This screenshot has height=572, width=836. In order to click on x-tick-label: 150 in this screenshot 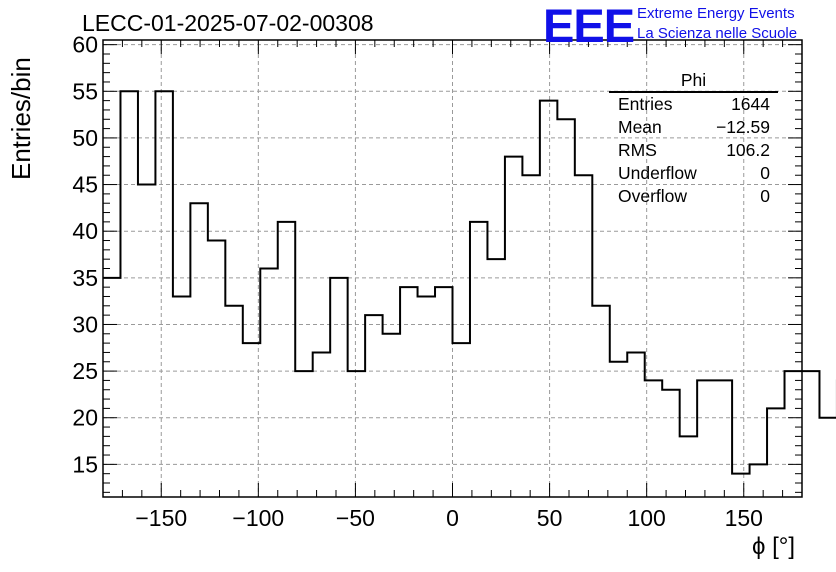, I will do `click(744, 518)`.